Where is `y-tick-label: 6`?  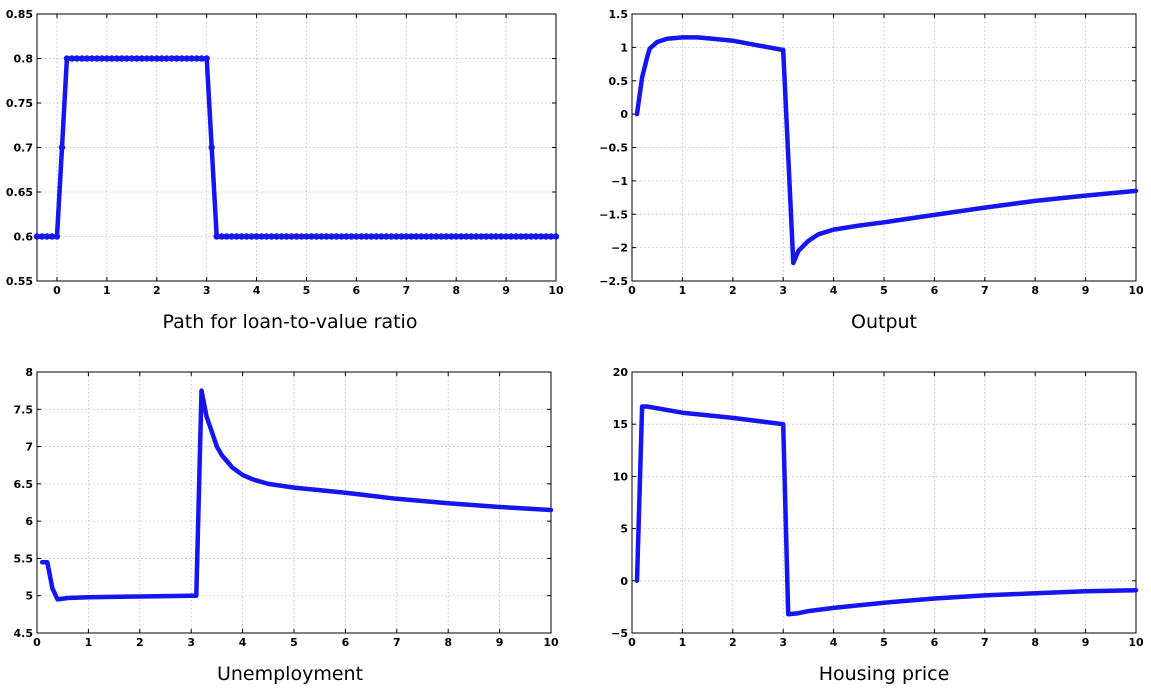 y-tick-label: 6 is located at coordinates (29, 521).